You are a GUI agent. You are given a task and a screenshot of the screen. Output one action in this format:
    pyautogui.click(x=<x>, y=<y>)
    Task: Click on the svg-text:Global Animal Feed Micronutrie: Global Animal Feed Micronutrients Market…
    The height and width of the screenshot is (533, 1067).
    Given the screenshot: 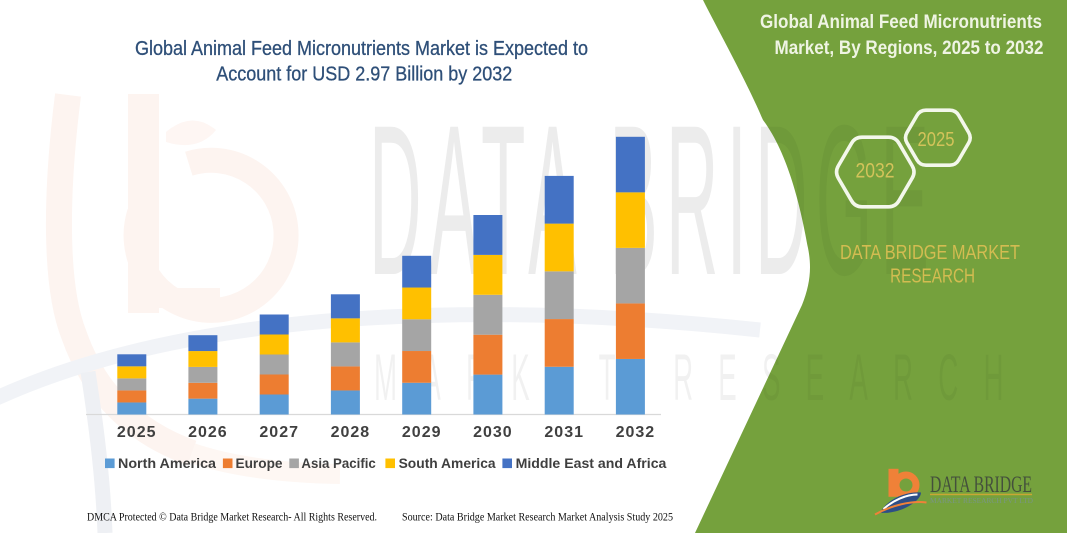 What is the action you would take?
    pyautogui.click(x=361, y=49)
    